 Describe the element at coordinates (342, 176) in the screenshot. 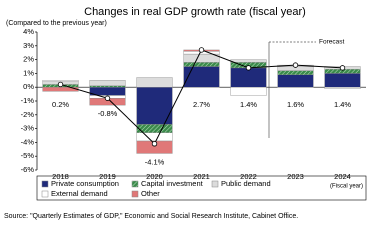

I see `x-tick-label: 2024` at that location.